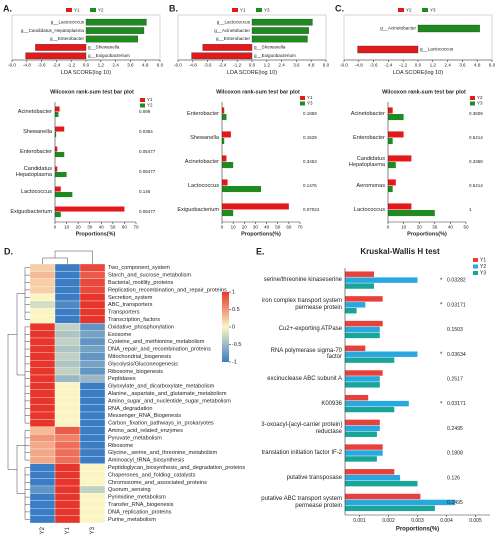 This screenshot has width=499, height=550. Describe the element at coordinates (281, 65) in the screenshot. I see `x-tick-label: 2.4` at that location.